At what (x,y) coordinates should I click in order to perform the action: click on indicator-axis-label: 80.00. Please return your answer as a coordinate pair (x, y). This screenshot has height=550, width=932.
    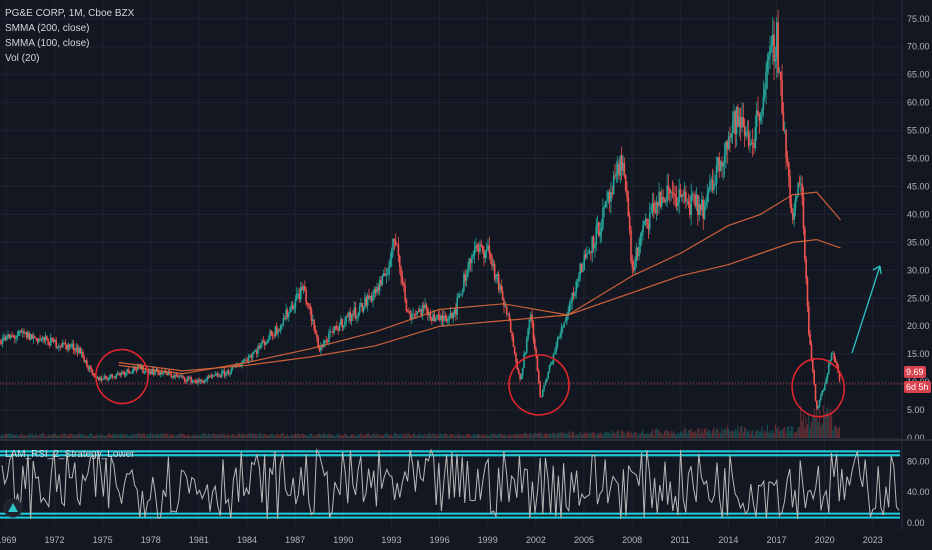
    Looking at the image, I should click on (918, 461).